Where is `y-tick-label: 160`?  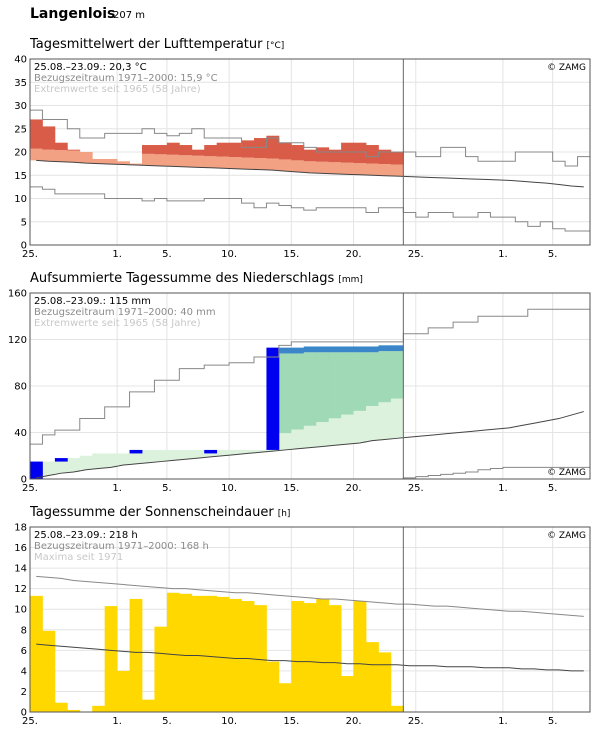 y-tick-label: 160 is located at coordinates (17, 294).